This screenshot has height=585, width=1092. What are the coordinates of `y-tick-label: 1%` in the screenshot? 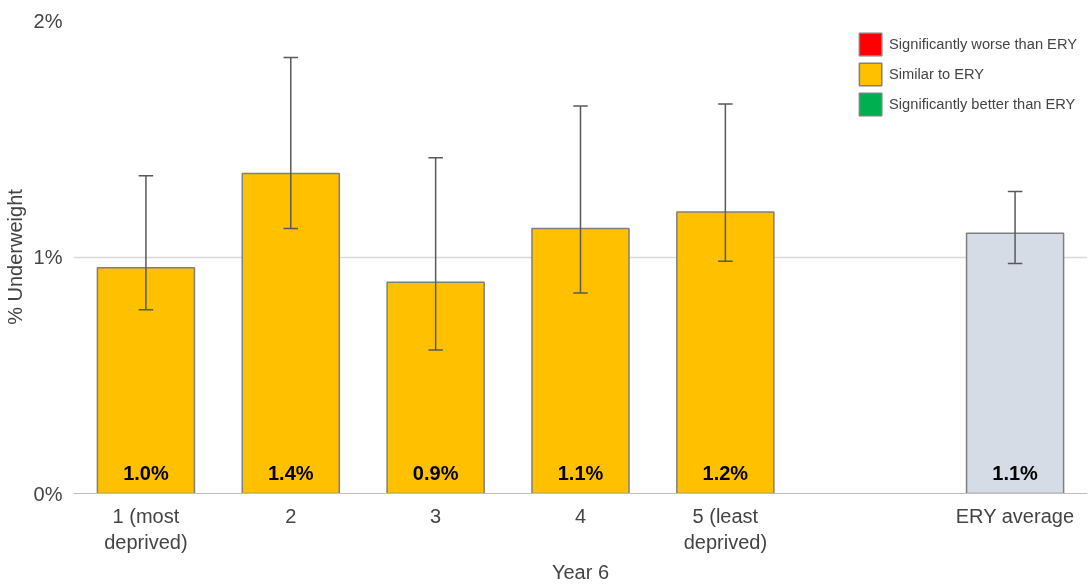 It's located at (48, 257).